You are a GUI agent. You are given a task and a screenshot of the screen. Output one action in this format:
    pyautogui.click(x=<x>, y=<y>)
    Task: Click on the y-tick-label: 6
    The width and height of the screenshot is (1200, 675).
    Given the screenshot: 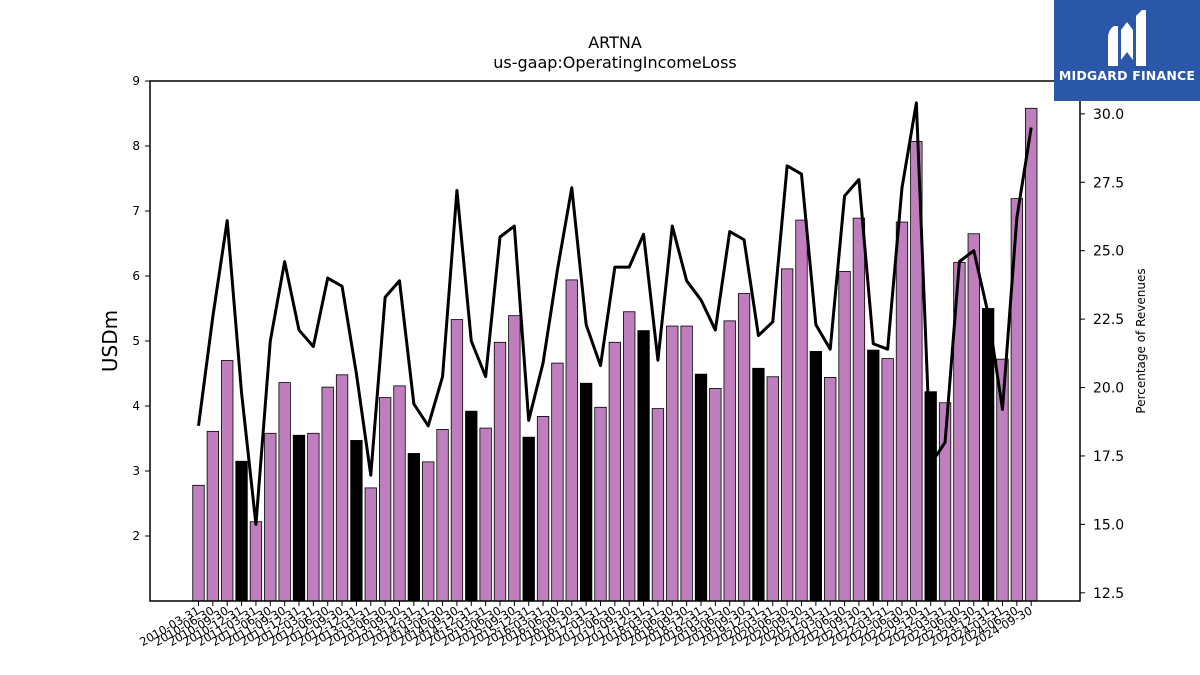 What is the action you would take?
    pyautogui.click(x=136, y=276)
    